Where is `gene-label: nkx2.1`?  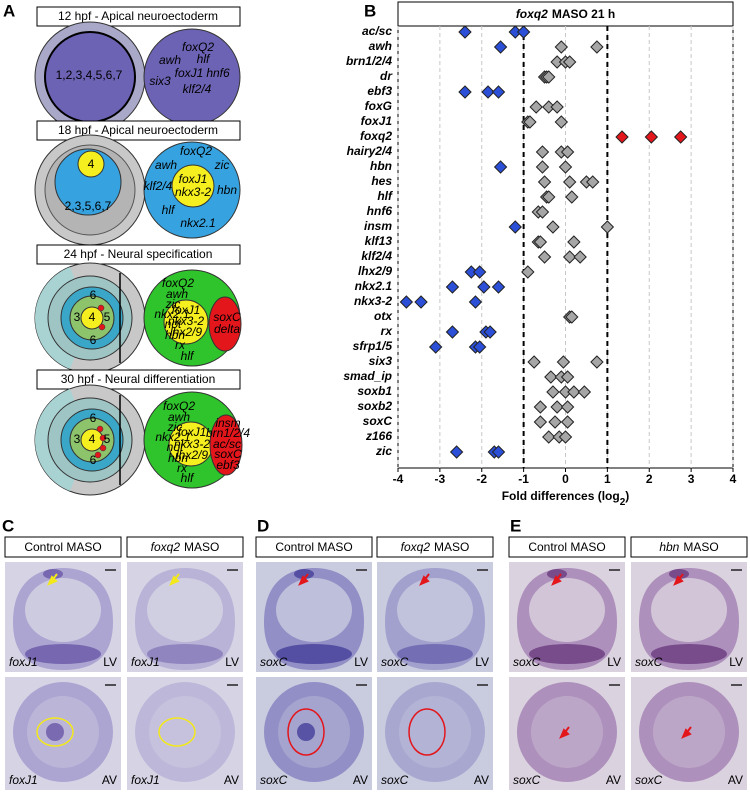
gene-label: nkx2.1 is located at coordinates (171, 314).